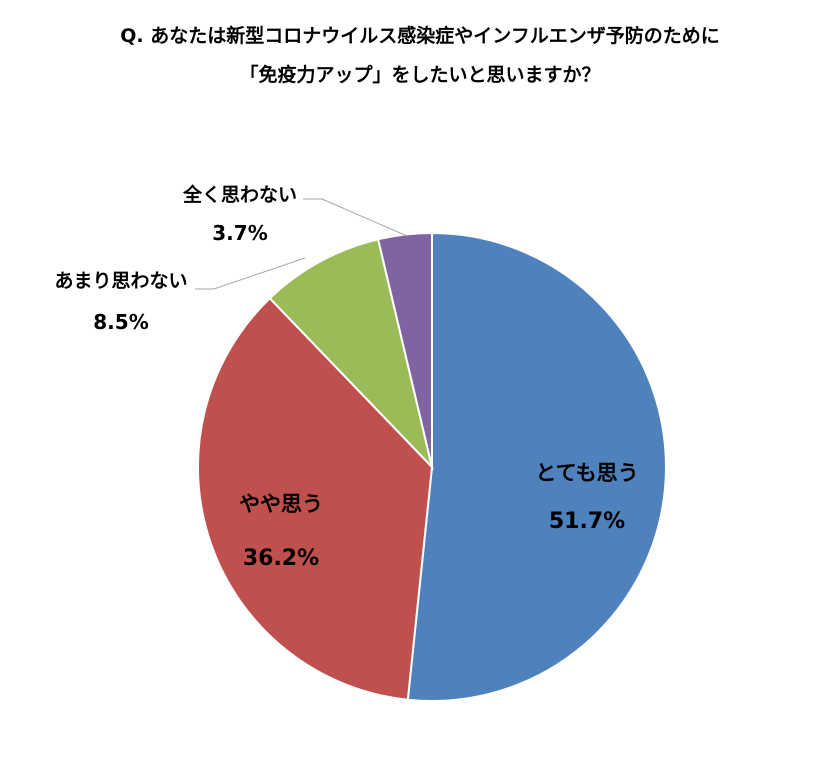  I want to click on slice-label-1: とても思う, so click(586, 473).